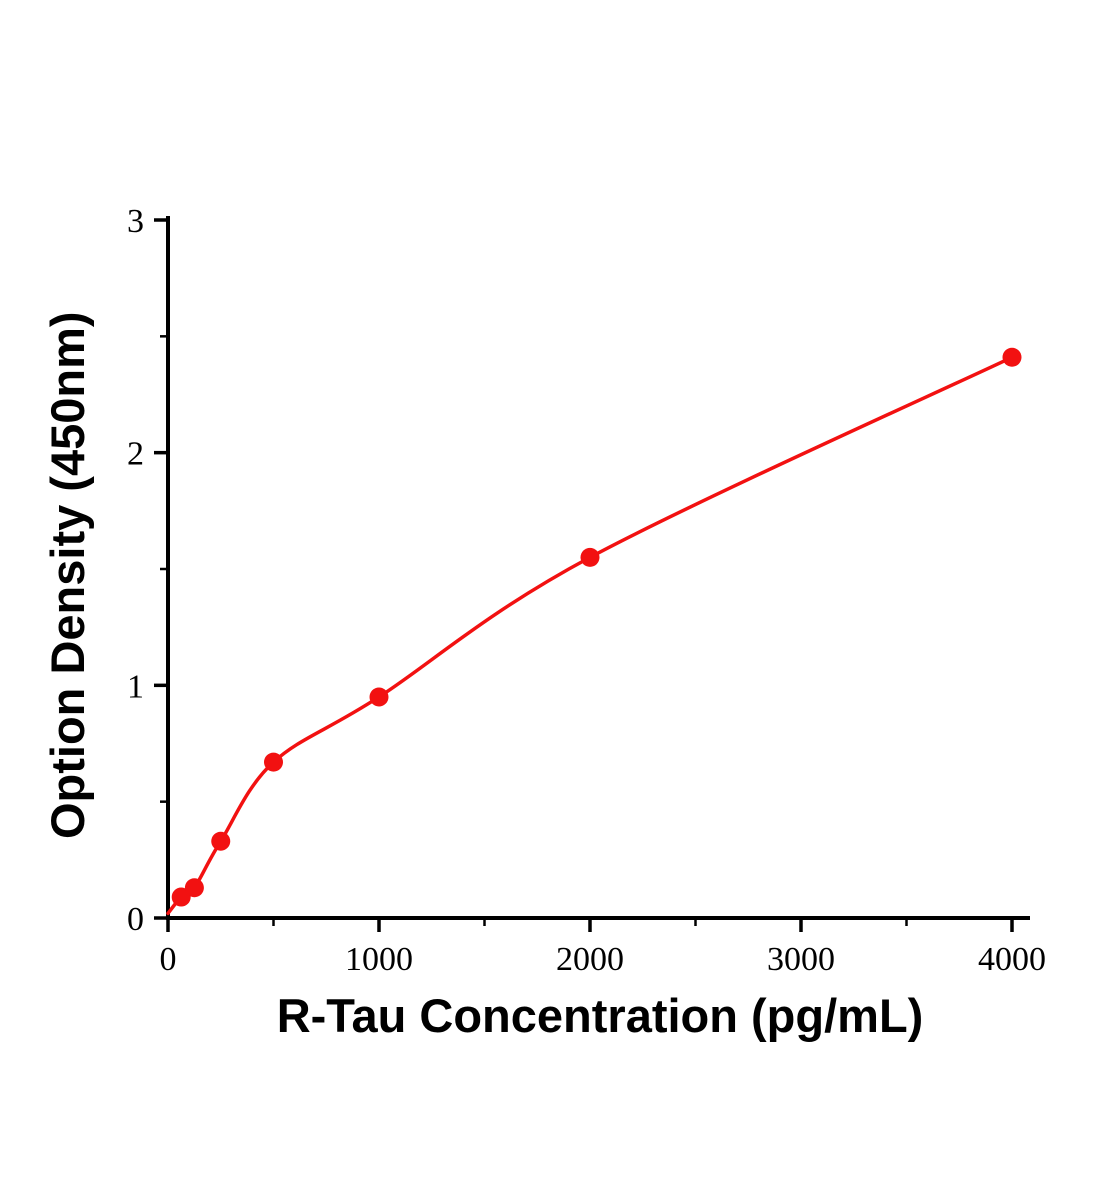  I want to click on x-tick-label: 0, so click(168, 959).